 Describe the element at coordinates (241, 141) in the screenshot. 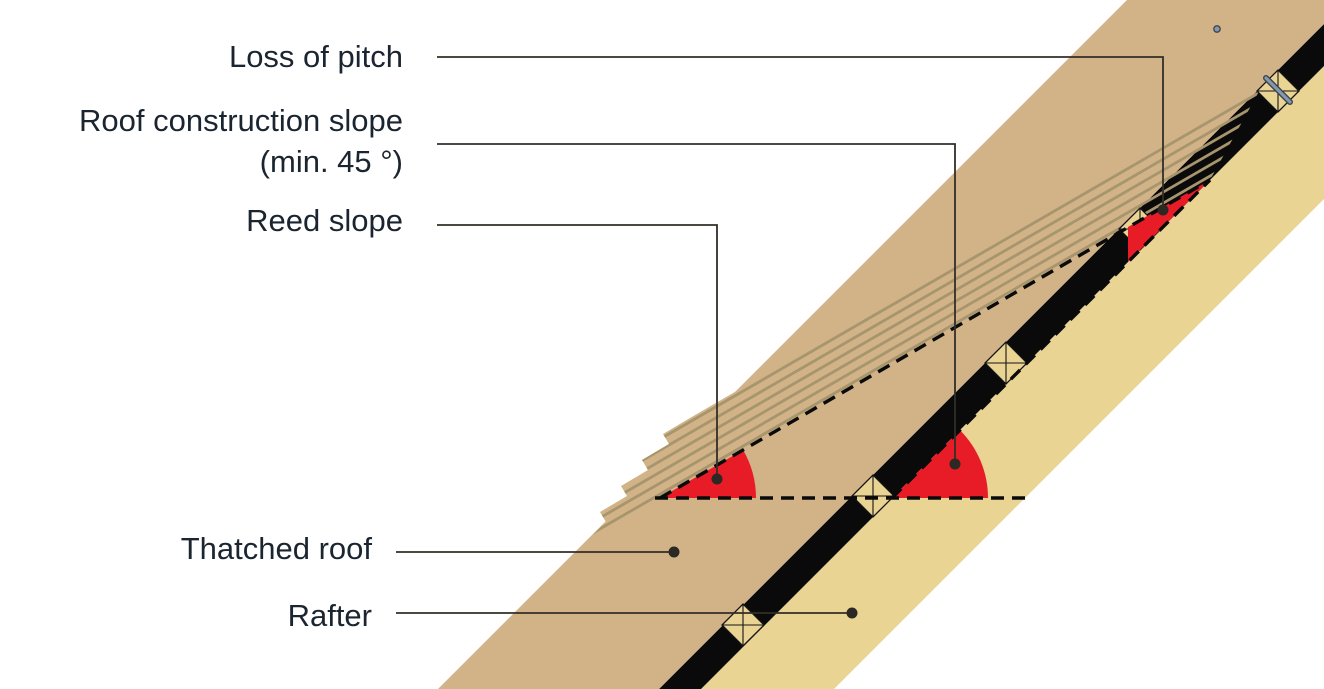

I see `label-roof-construction-slope: Roof construction slope (min. 45 °)` at that location.